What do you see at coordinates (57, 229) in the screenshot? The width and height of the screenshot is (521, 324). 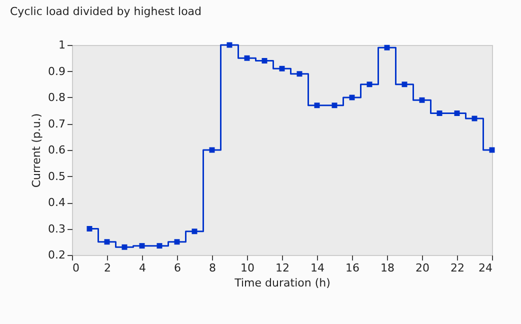 I see `y-tick-label: 0.3` at bounding box center [57, 229].